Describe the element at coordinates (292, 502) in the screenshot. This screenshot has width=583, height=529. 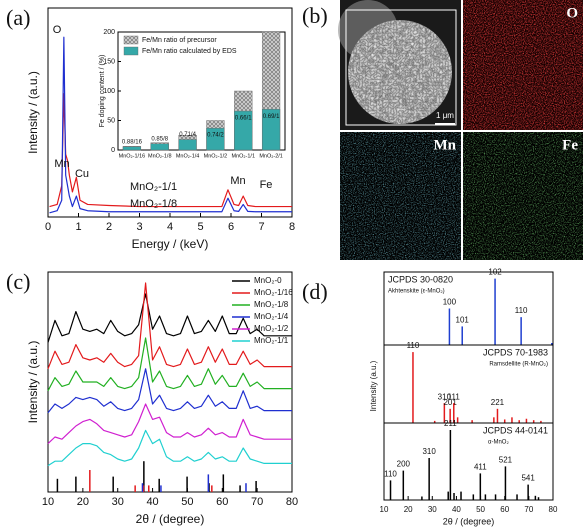
I see `x-tick-label: 80` at that location.